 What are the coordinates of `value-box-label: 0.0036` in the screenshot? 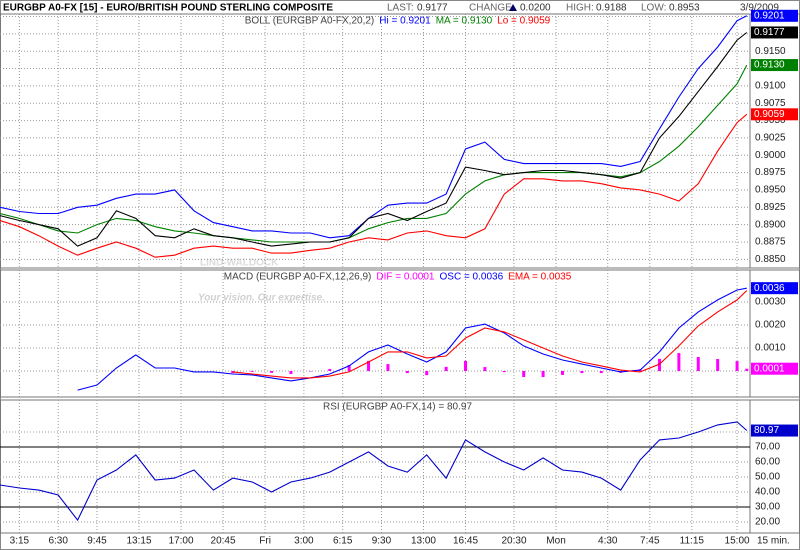 It's located at (769, 288).